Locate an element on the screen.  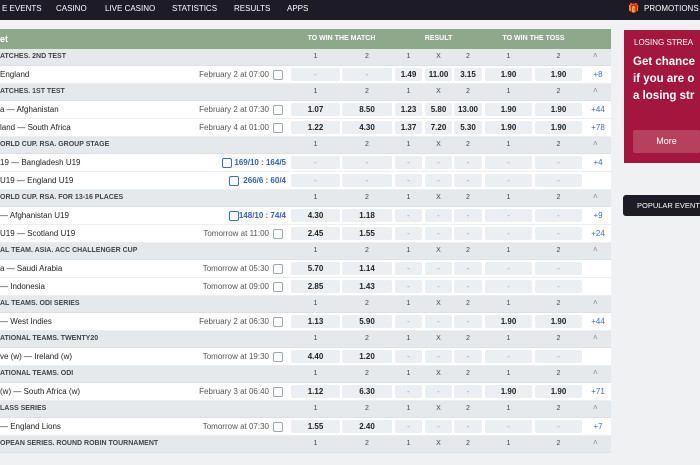
nav-item: RESULTS is located at coordinates (252, 8).